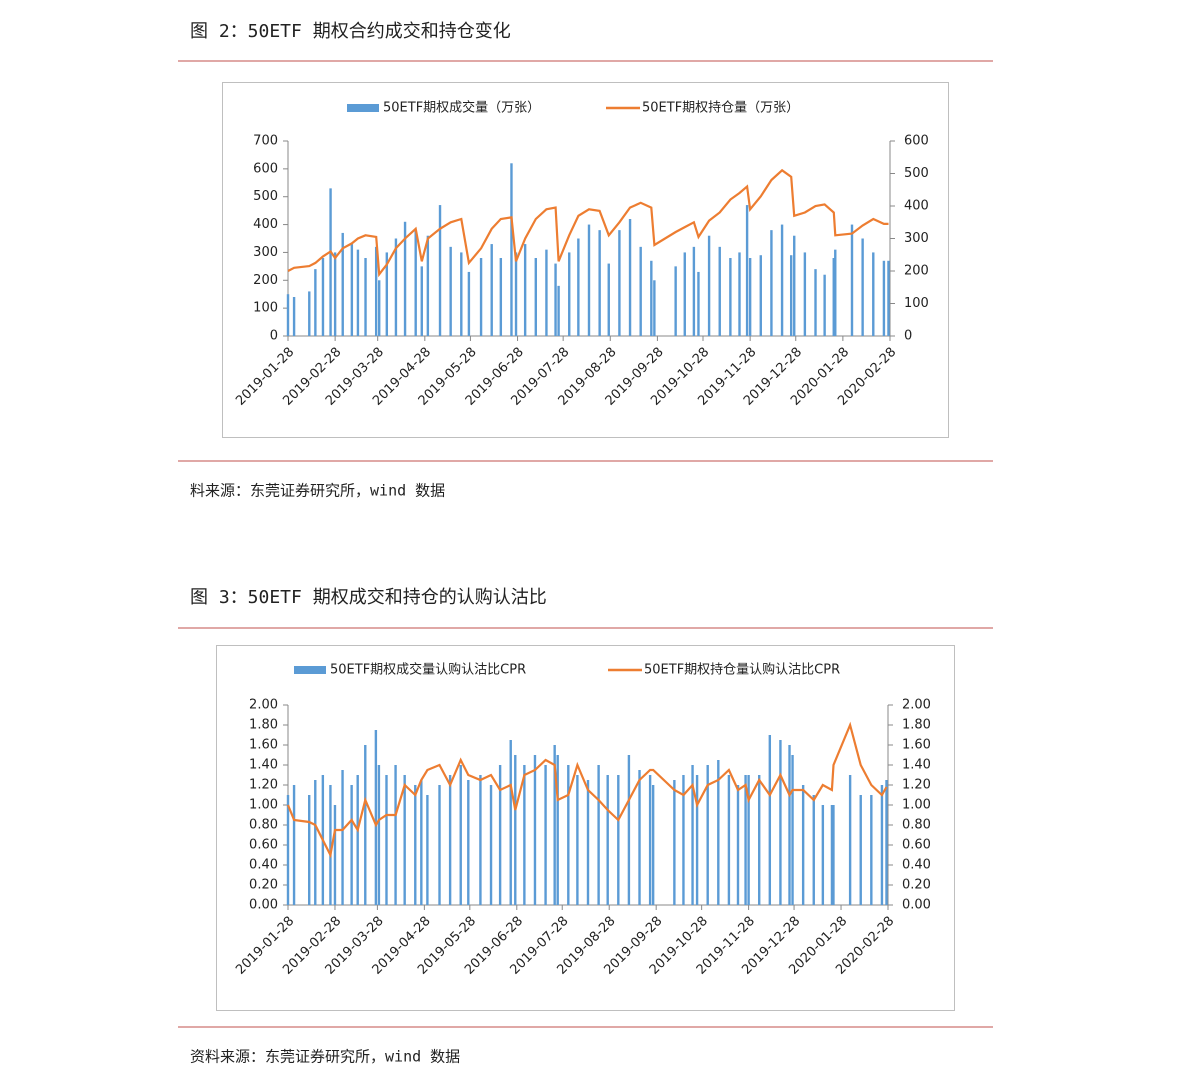 The image size is (1191, 1091). Describe the element at coordinates (742, 670) in the screenshot. I see `legend-label: 50ETF期权持仓量认购认沽比CPR` at that location.